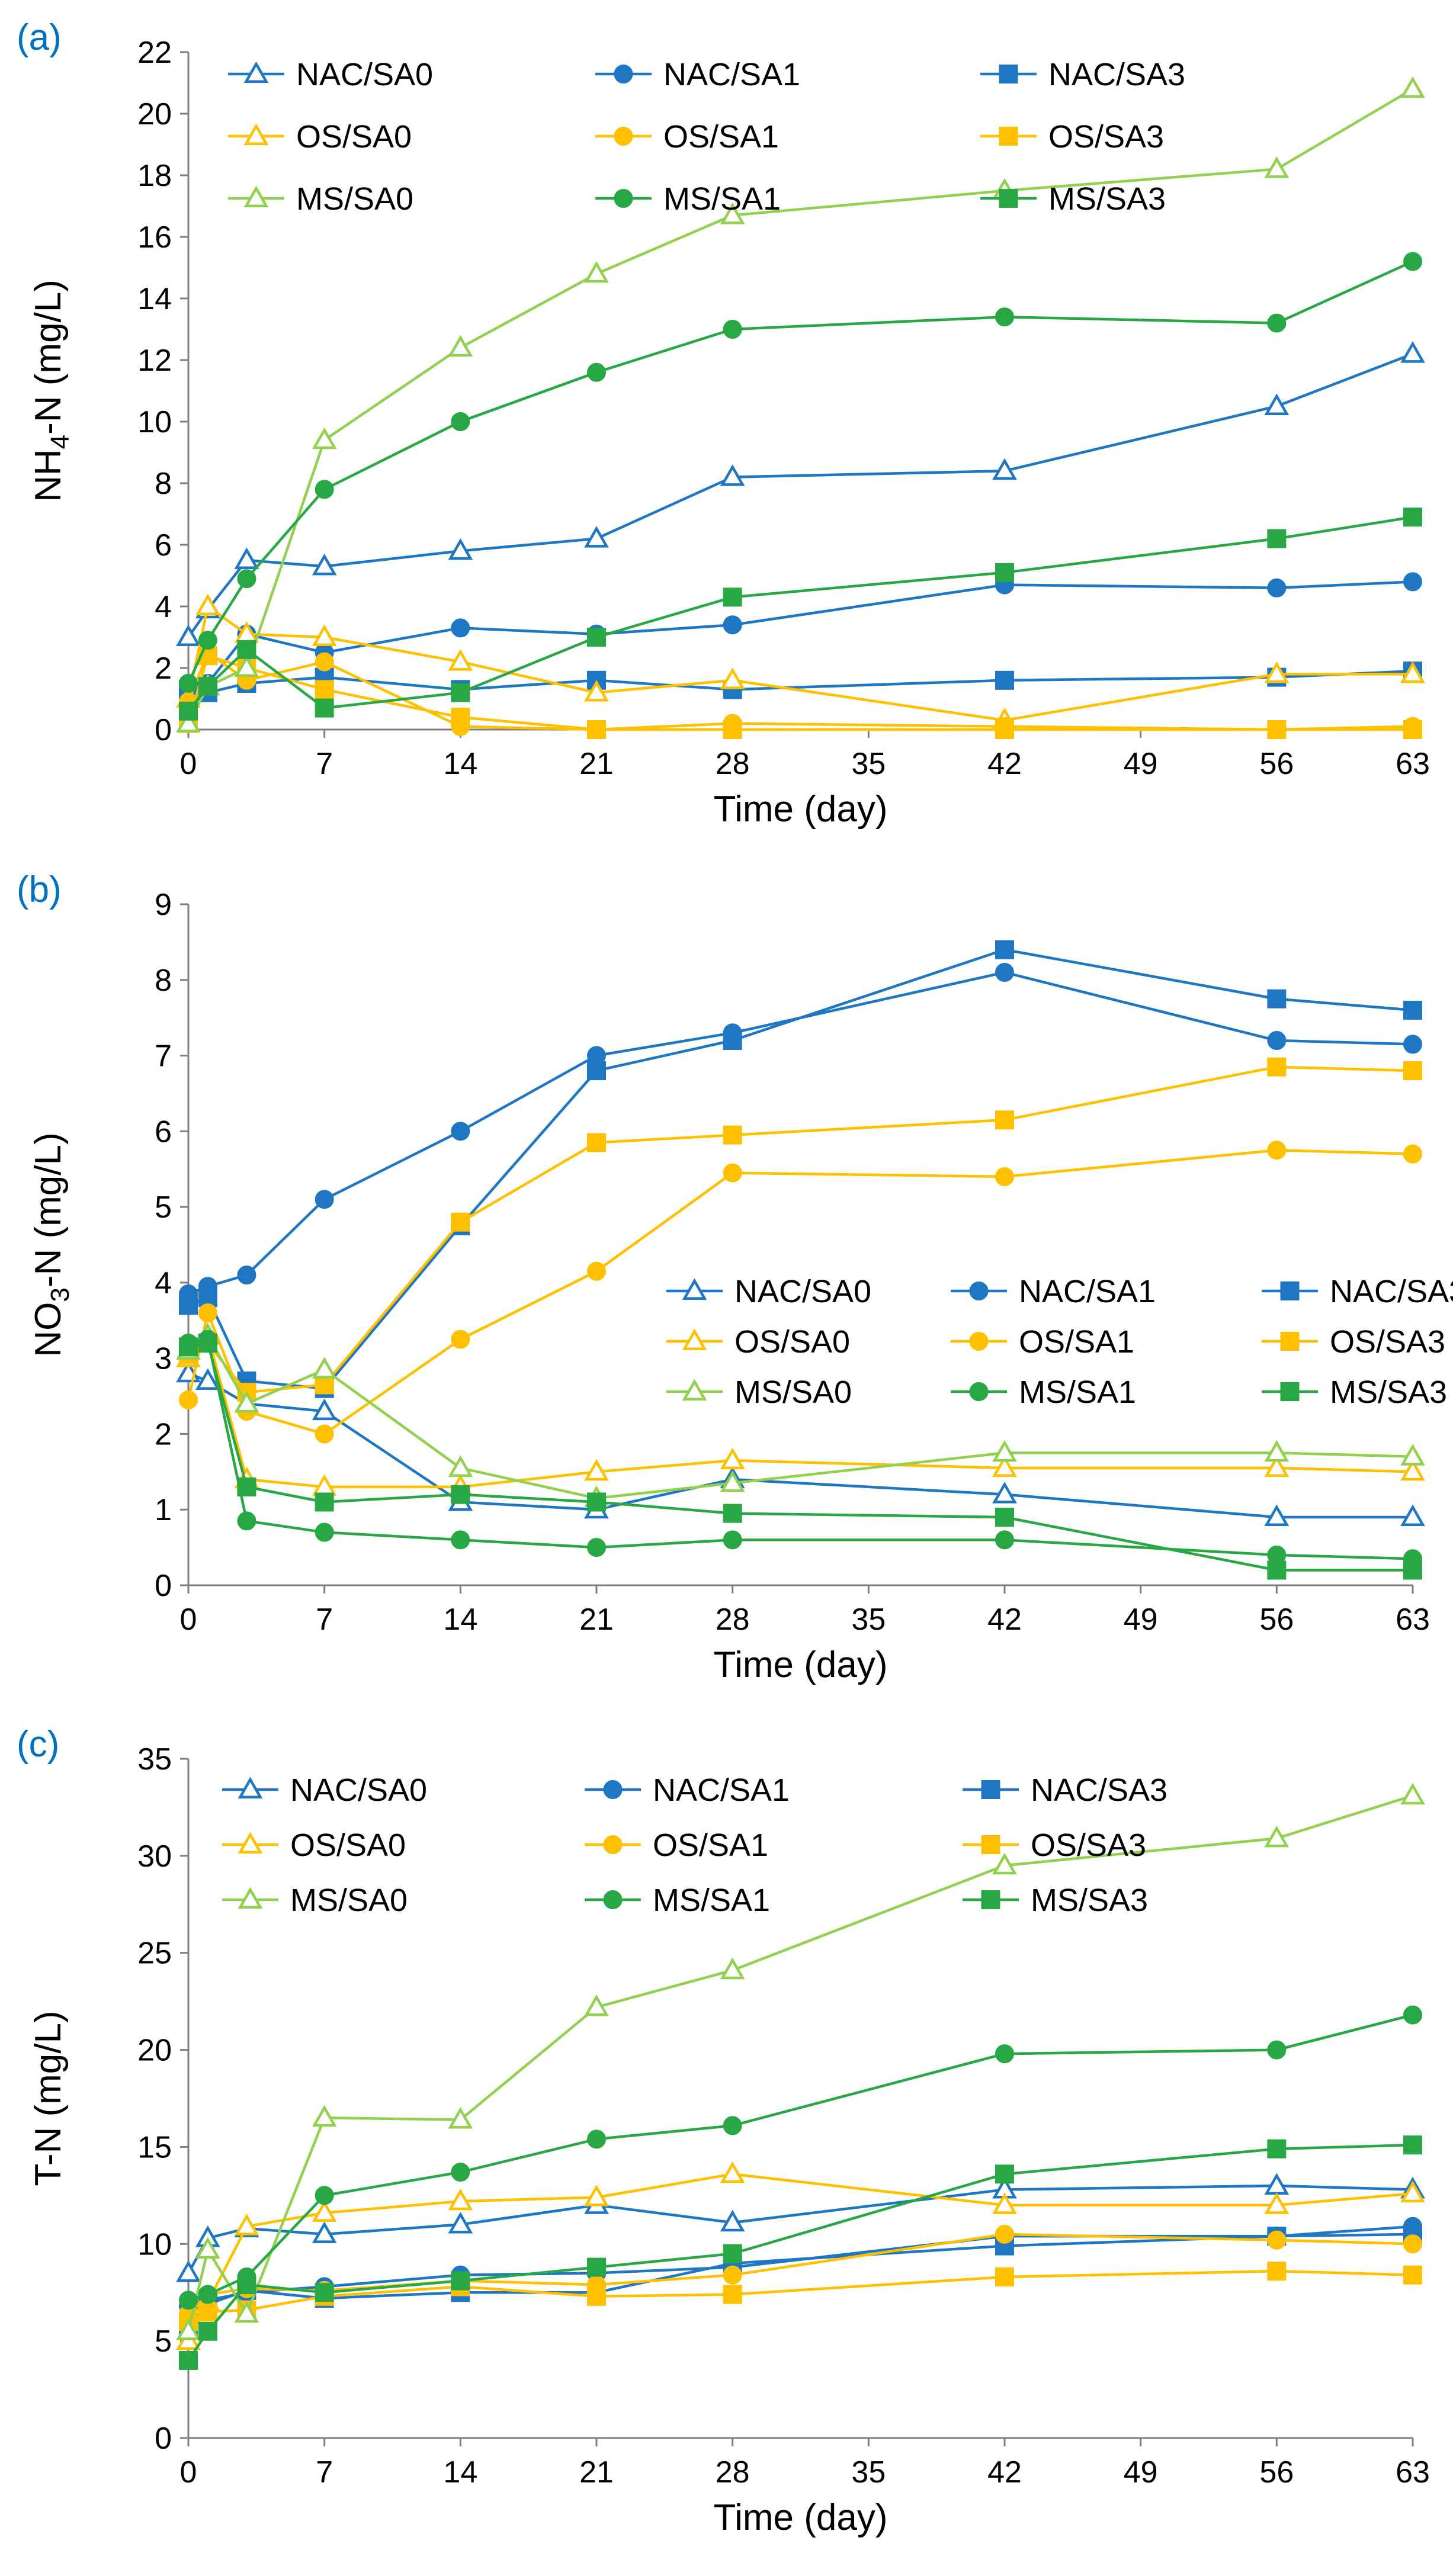 The height and width of the screenshot is (2576, 1453). I want to click on legend-label: OS/SA1, so click(1076, 1342).